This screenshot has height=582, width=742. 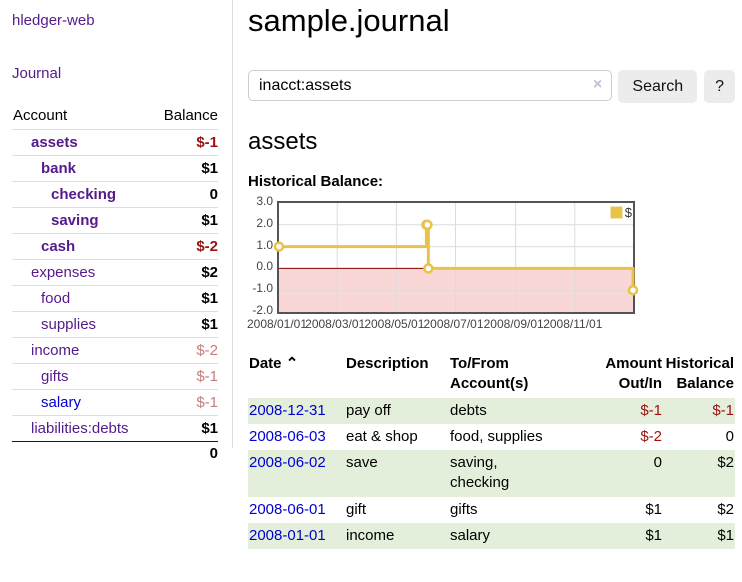 I want to click on transaction-description: income, so click(x=370, y=535).